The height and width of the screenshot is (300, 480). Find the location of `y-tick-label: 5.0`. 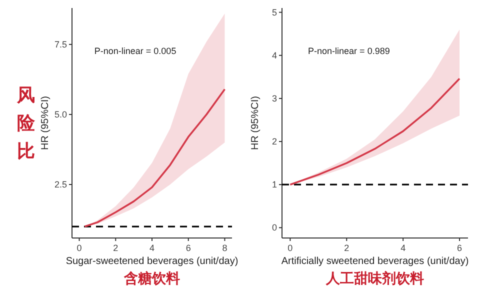

y-tick-label: 5.0 is located at coordinates (60, 114).